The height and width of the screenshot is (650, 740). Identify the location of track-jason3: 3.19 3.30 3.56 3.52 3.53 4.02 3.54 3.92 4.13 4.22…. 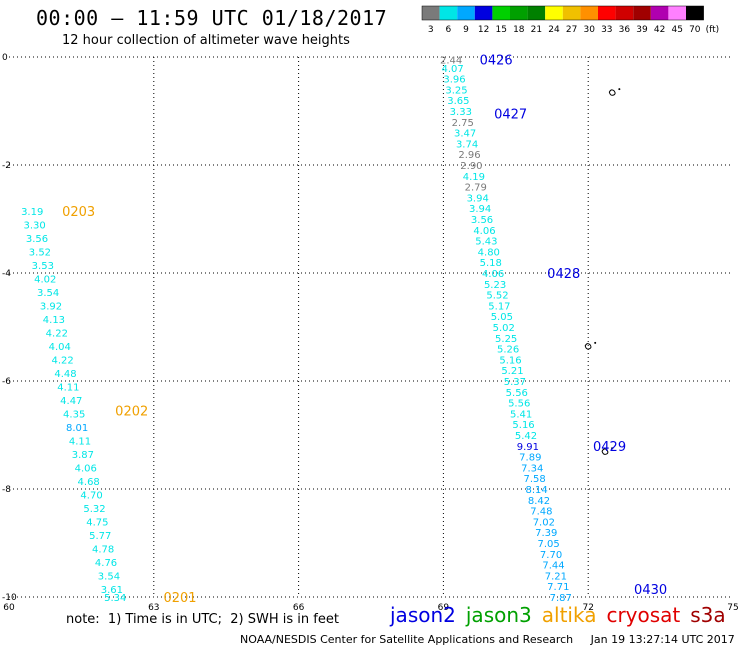
(108, 405).